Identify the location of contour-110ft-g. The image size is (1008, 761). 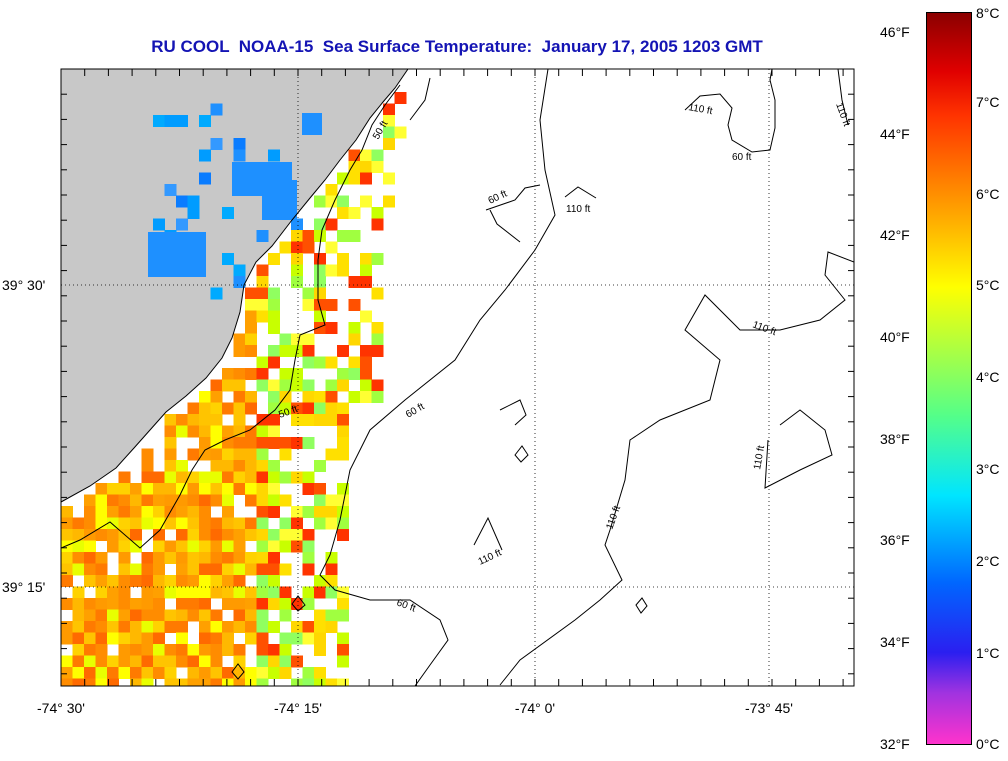
(521, 454).